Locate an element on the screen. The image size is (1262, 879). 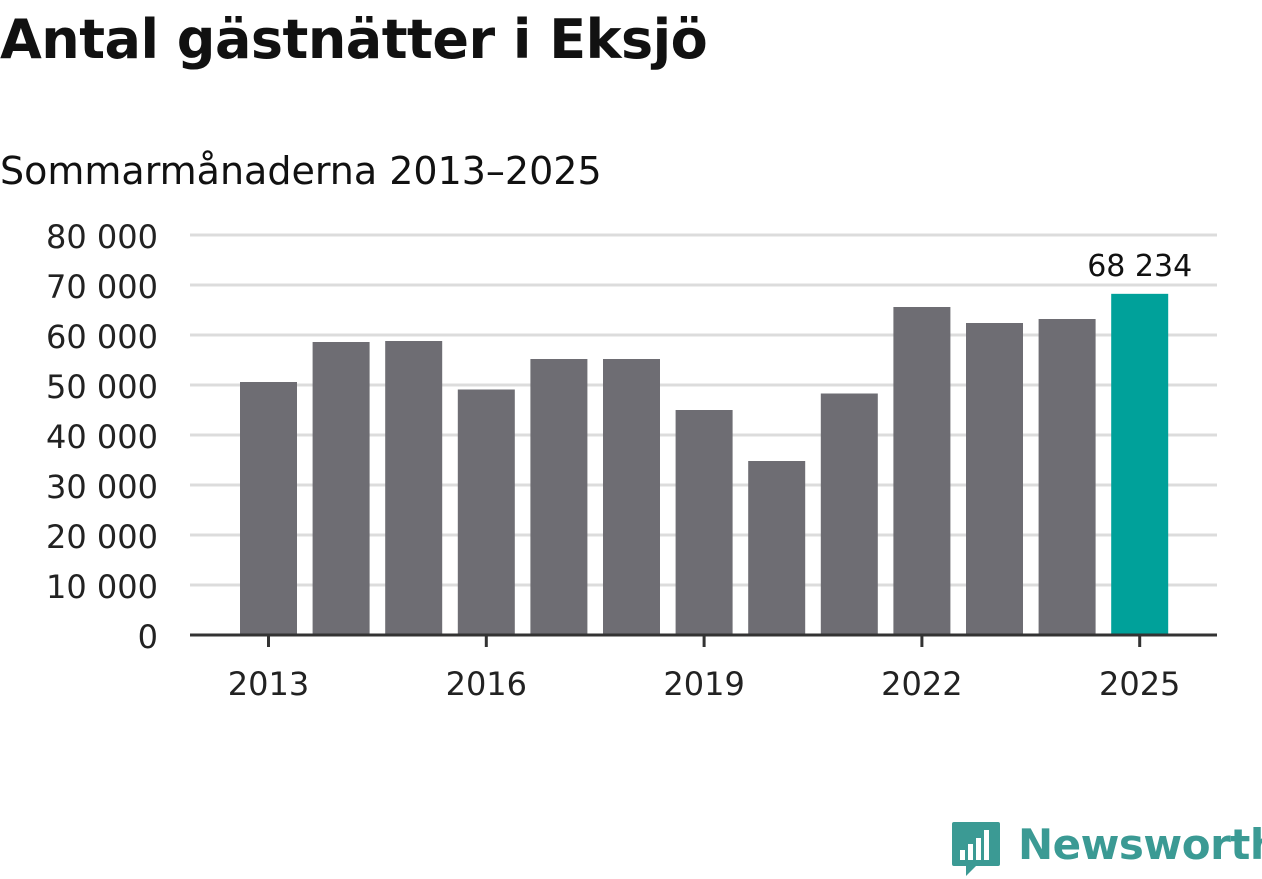
bar-chart-speech-bubble-icon is located at coordinates (976, 849).